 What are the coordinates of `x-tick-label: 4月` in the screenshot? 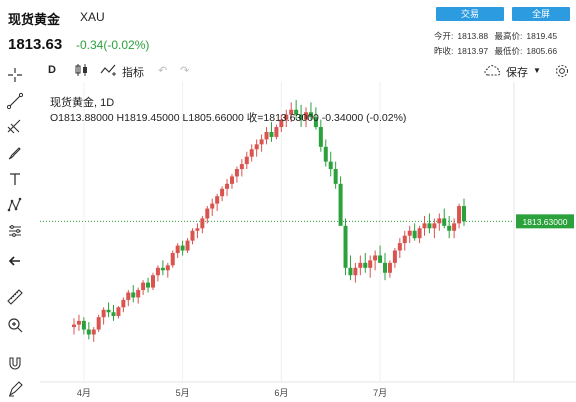 It's located at (84, 393).